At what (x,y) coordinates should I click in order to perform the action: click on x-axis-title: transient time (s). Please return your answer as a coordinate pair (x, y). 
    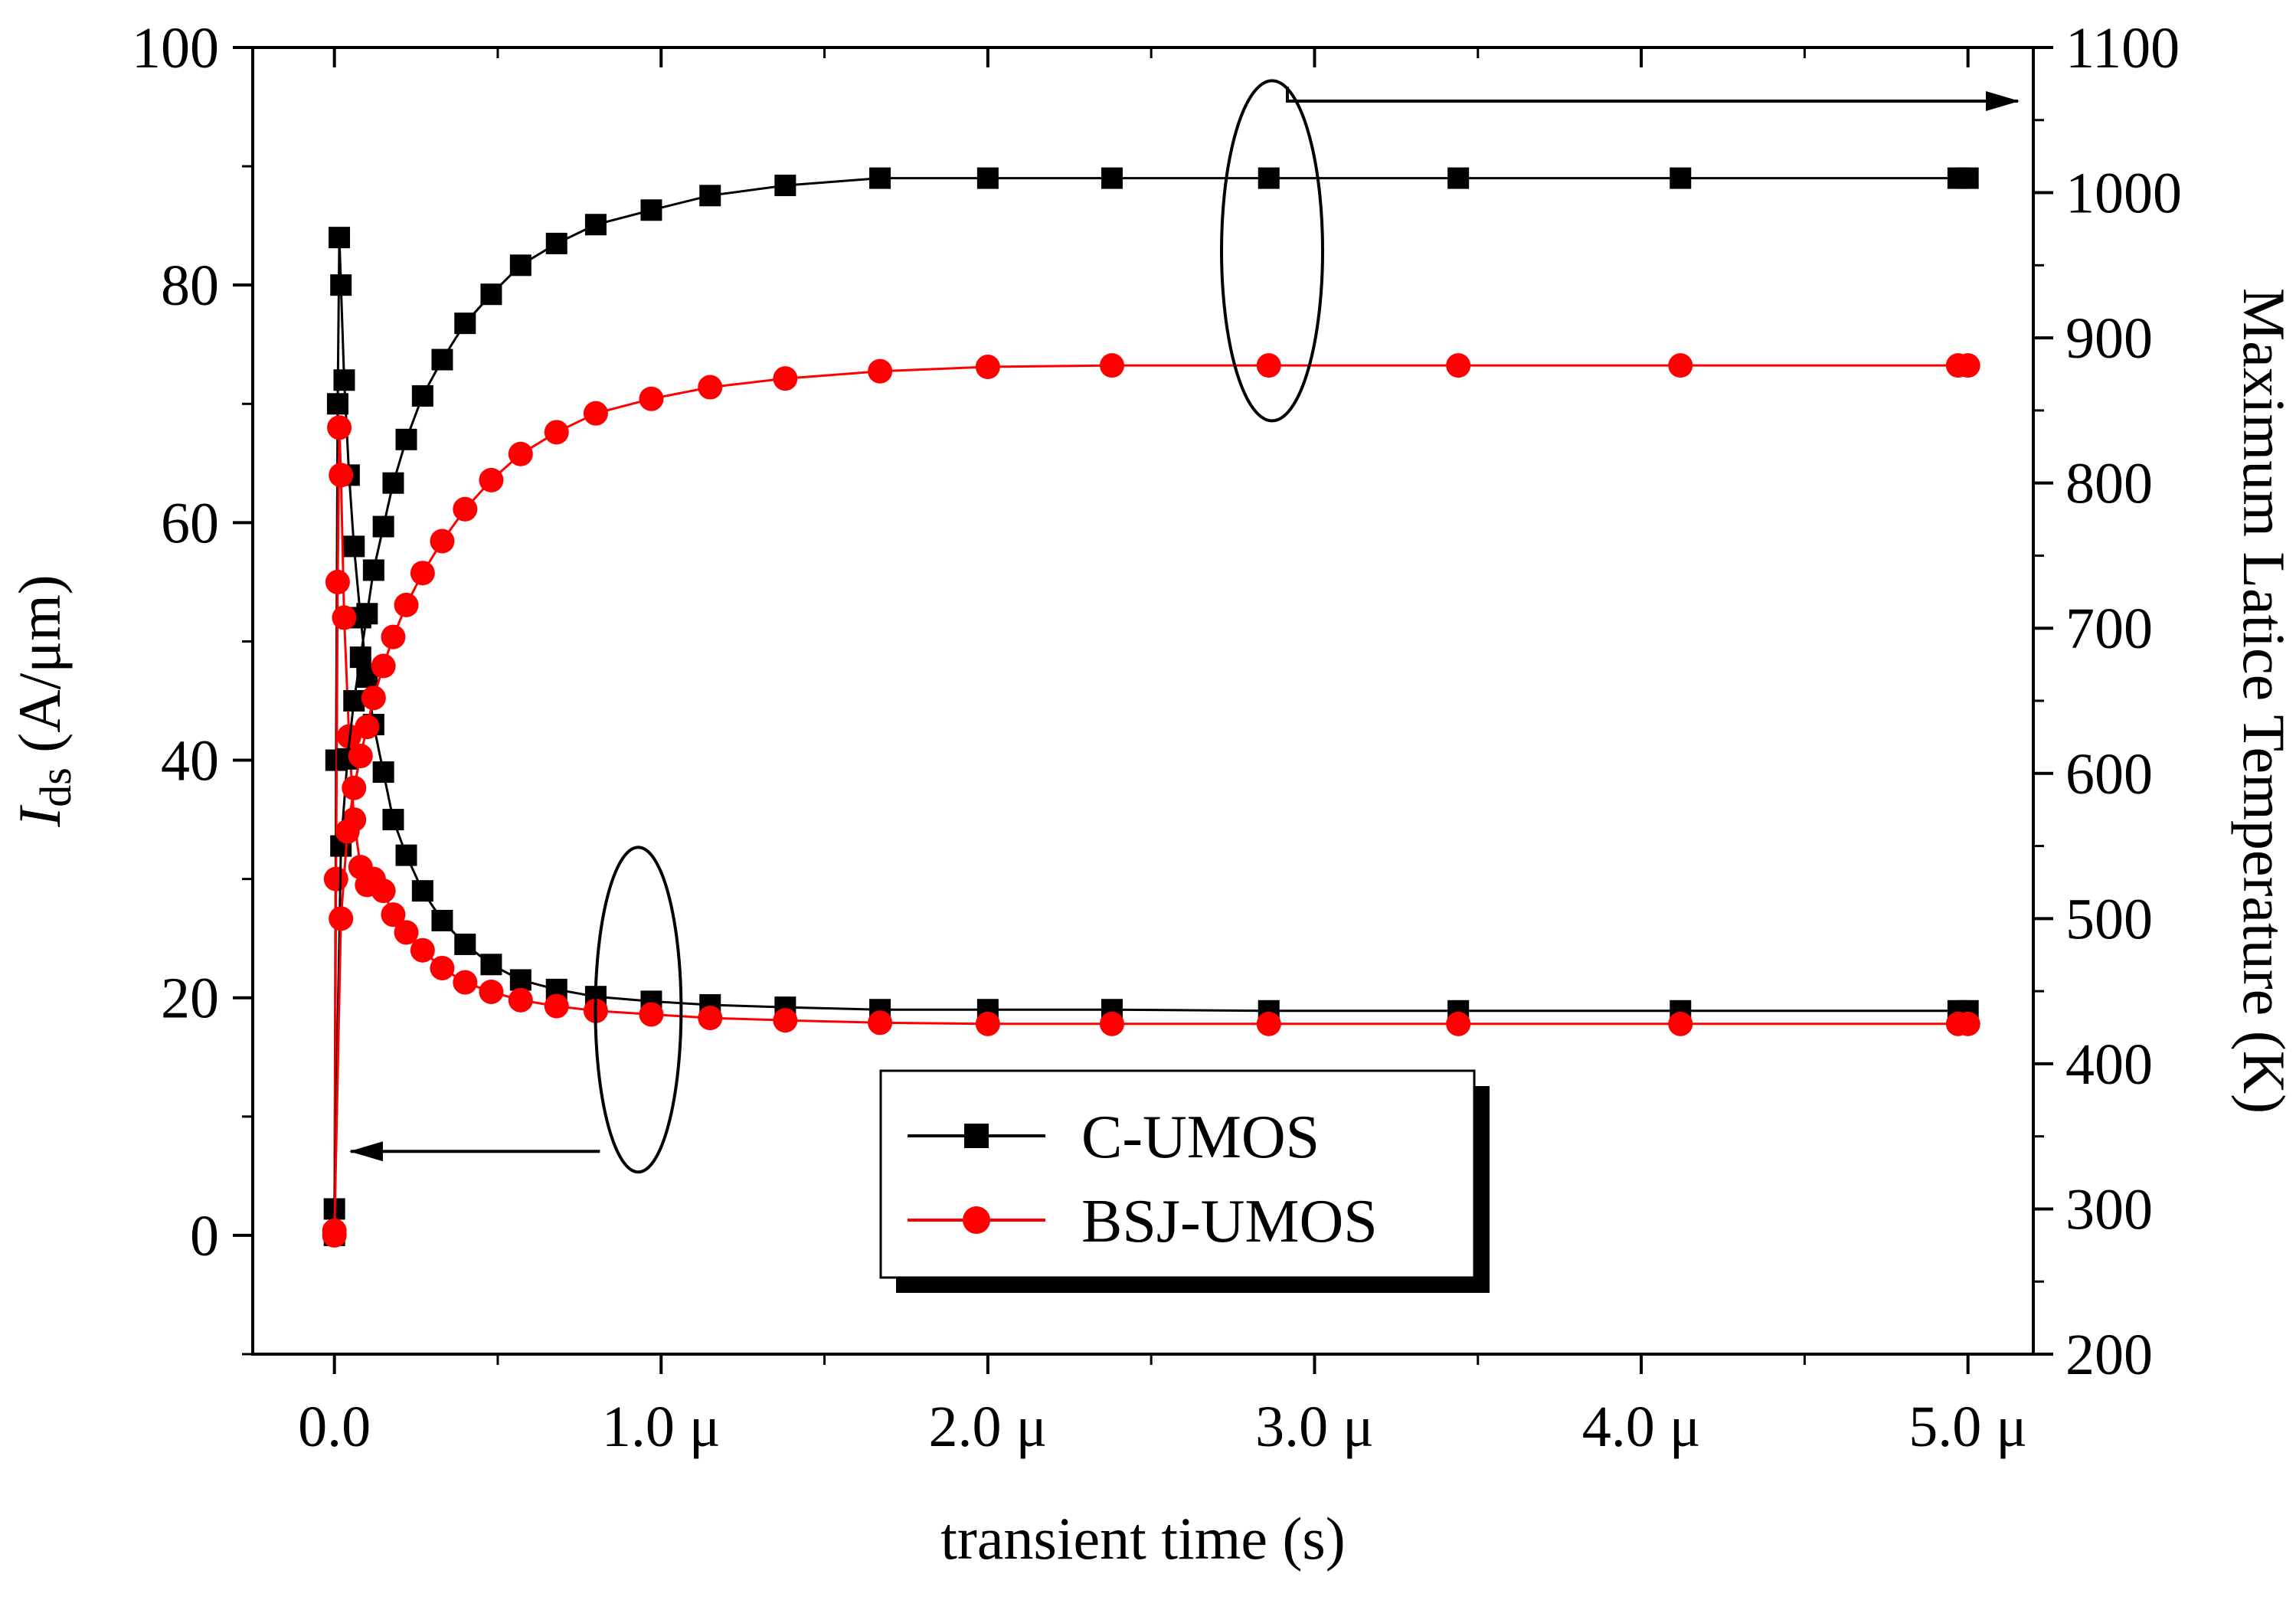
    Looking at the image, I should click on (1143, 1538).